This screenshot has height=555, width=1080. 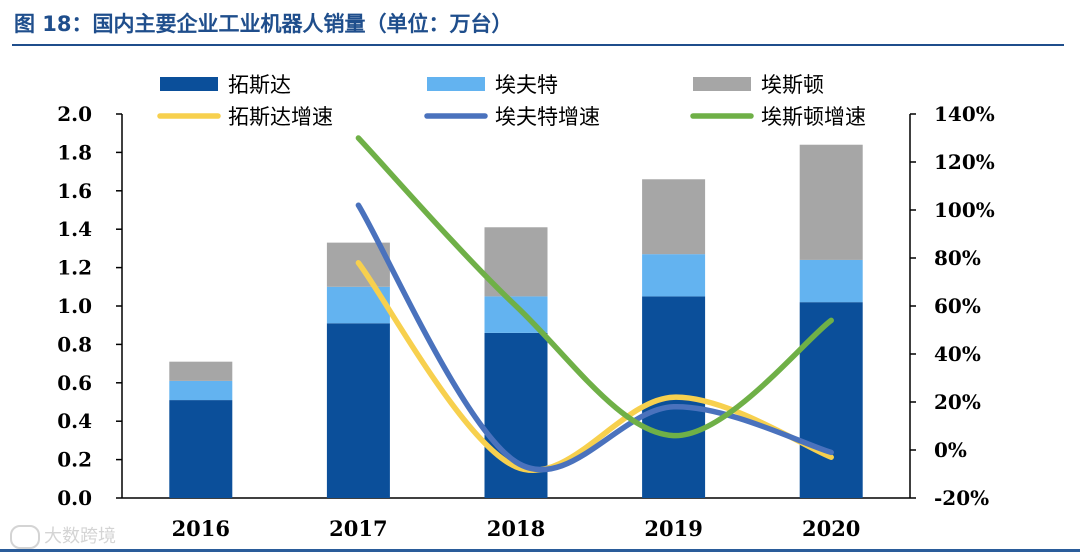 I want to click on watermark: 大数跨境, so click(x=63, y=535).